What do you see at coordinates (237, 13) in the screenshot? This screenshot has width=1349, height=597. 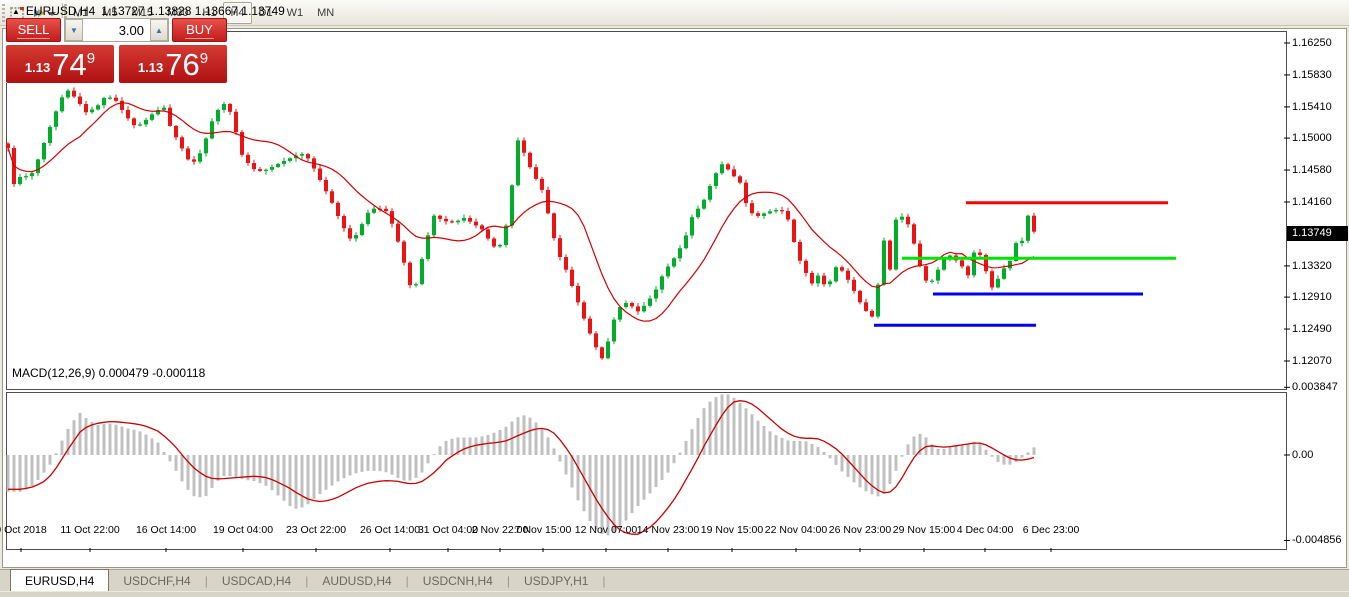 I see `timeframe-button-h4: H4` at bounding box center [237, 13].